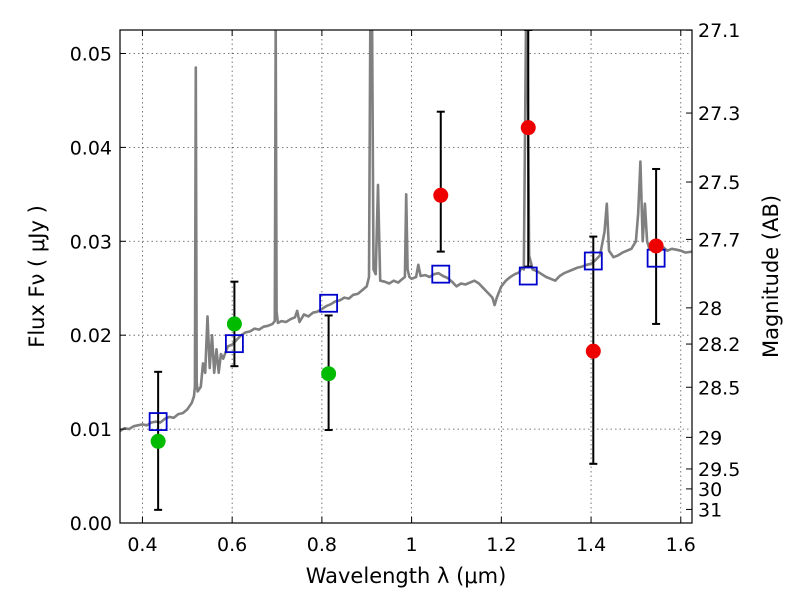  I want to click on y2-tick-label: 27.7, so click(719, 240).